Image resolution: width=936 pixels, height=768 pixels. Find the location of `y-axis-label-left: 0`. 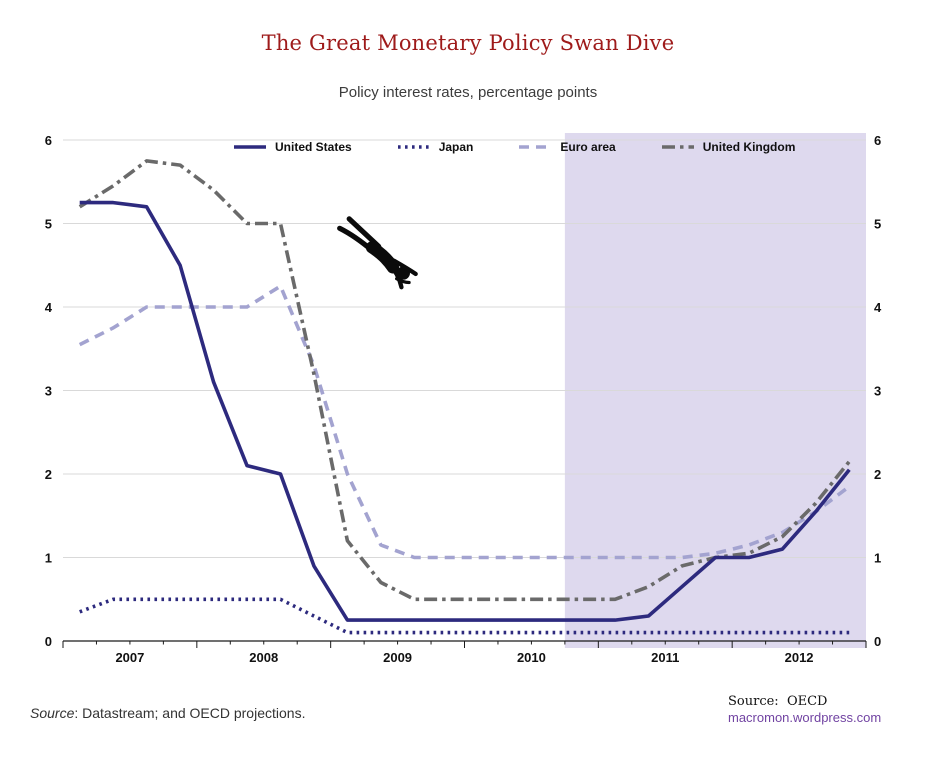

y-axis-label-left: 0 is located at coordinates (48, 641).